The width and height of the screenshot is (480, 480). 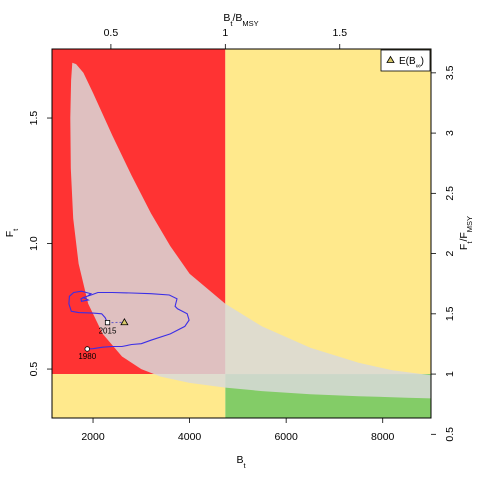 What do you see at coordinates (190, 437) in the screenshot?
I see `x-tick-label: 4000` at bounding box center [190, 437].